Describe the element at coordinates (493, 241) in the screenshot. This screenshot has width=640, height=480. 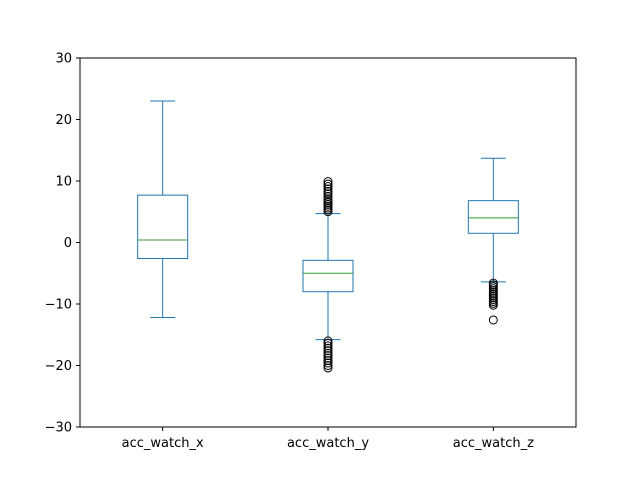
I see `box-series-acc_watch_z` at that location.